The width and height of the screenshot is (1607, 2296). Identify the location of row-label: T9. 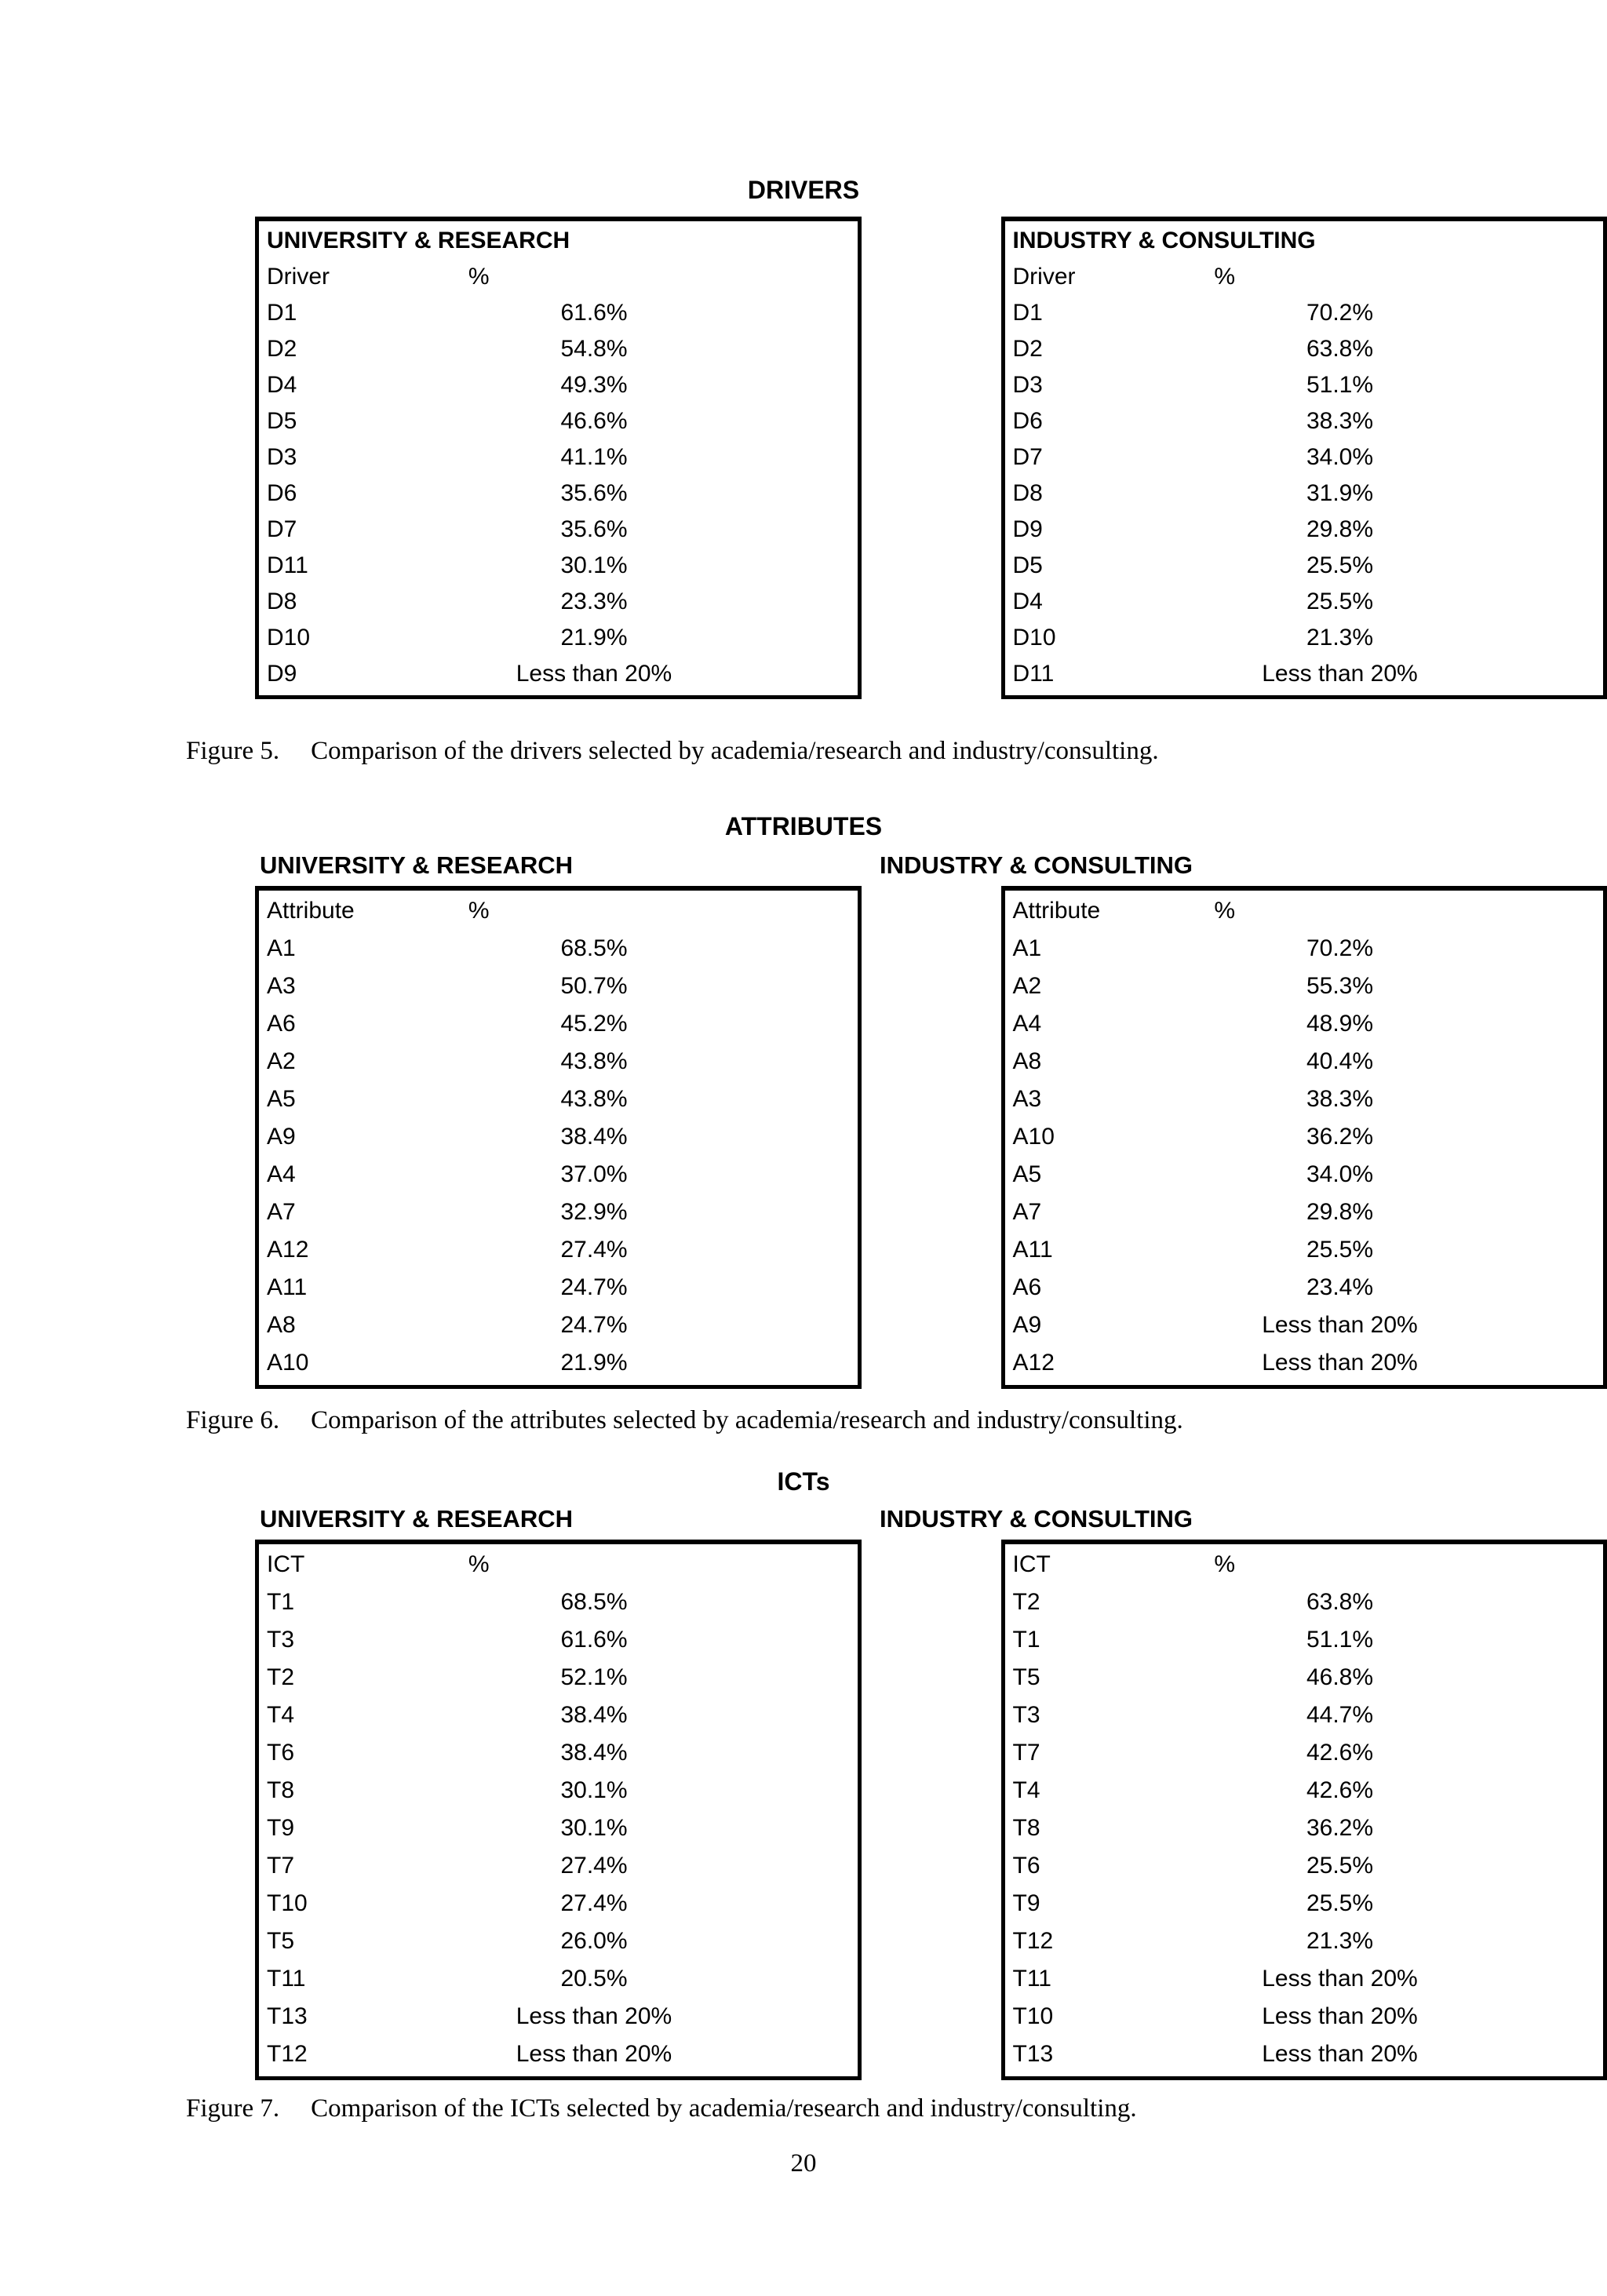
(1026, 1903).